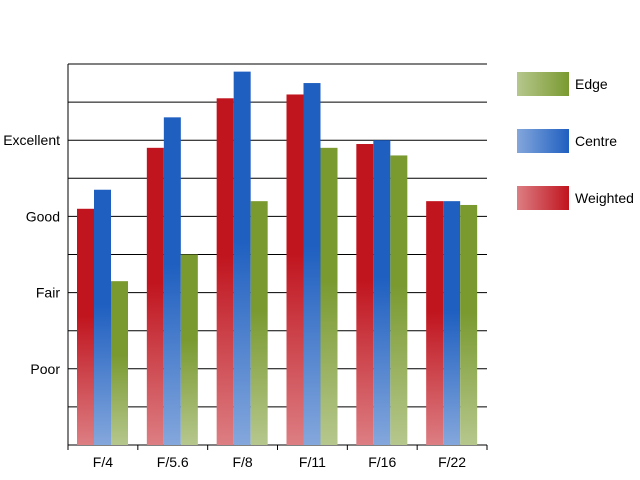  Describe the element at coordinates (242, 462) in the screenshot. I see `x-tick-label: F/8` at that location.